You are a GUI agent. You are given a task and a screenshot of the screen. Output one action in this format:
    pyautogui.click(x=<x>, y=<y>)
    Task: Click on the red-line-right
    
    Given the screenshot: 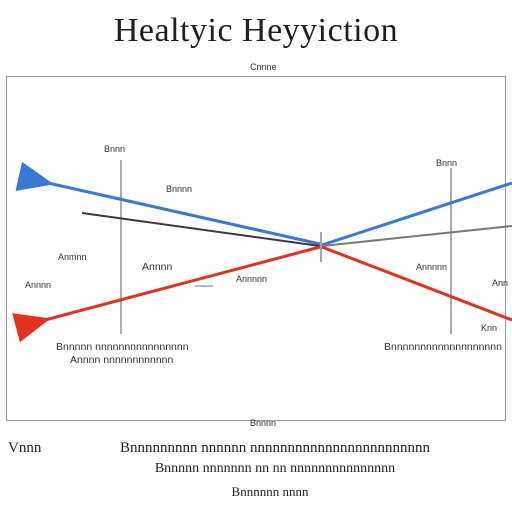 What is the action you would take?
    pyautogui.click(x=416, y=283)
    